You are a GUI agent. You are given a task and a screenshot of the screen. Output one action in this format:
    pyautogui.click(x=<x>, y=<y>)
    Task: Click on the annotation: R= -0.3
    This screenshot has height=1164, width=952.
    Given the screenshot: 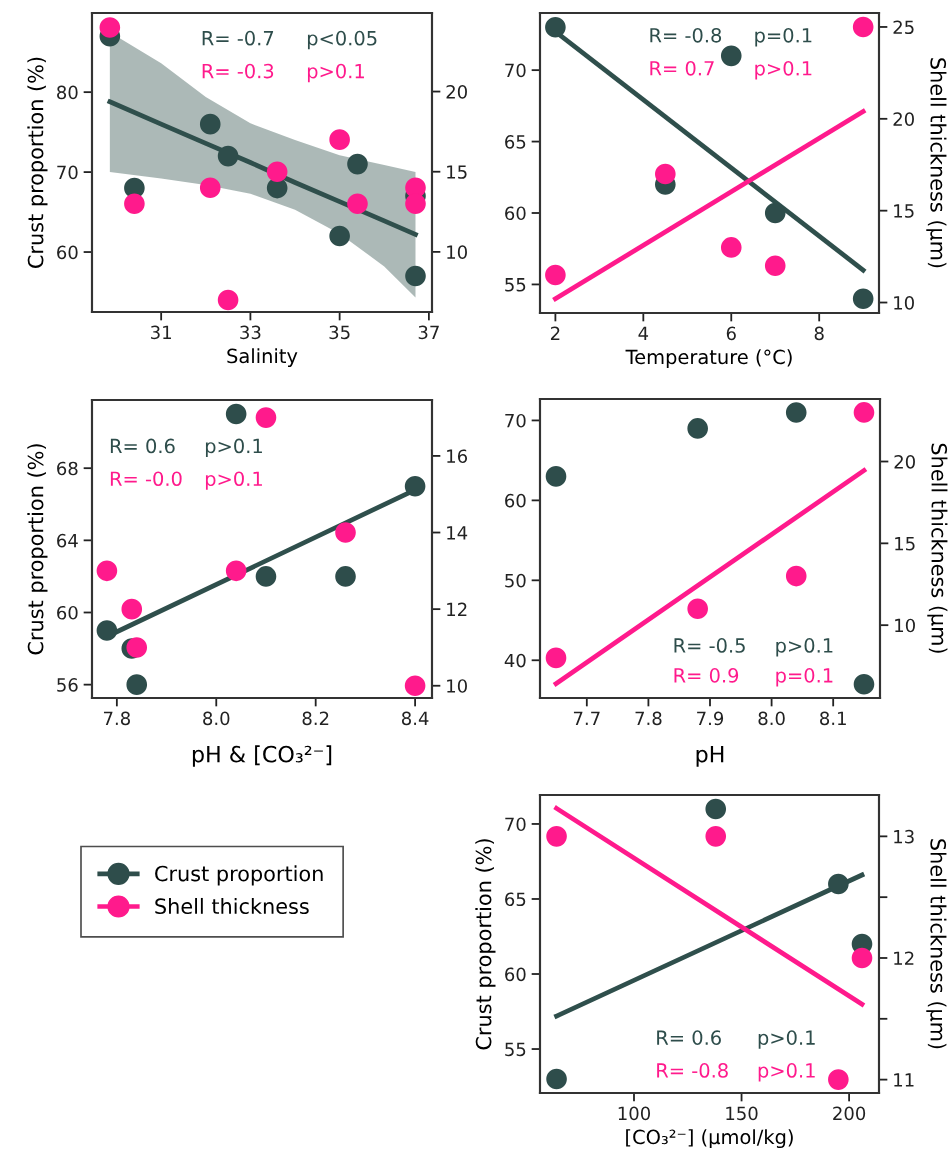 What is the action you would take?
    pyautogui.click(x=238, y=71)
    